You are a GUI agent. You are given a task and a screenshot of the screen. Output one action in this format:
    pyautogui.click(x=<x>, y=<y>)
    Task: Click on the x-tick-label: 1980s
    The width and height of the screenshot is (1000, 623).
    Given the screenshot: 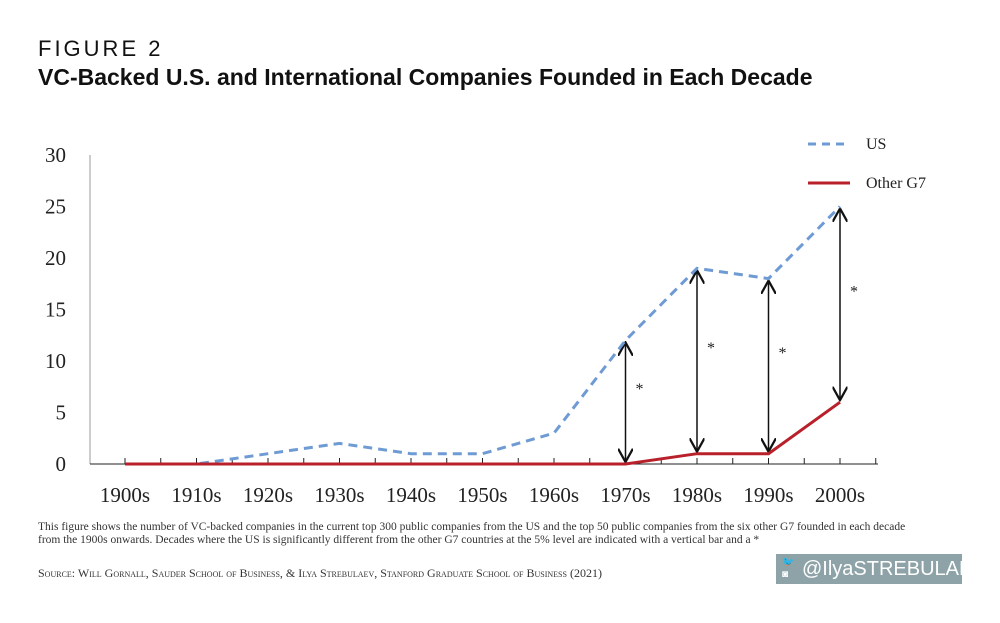 What is the action you would take?
    pyautogui.click(x=697, y=495)
    